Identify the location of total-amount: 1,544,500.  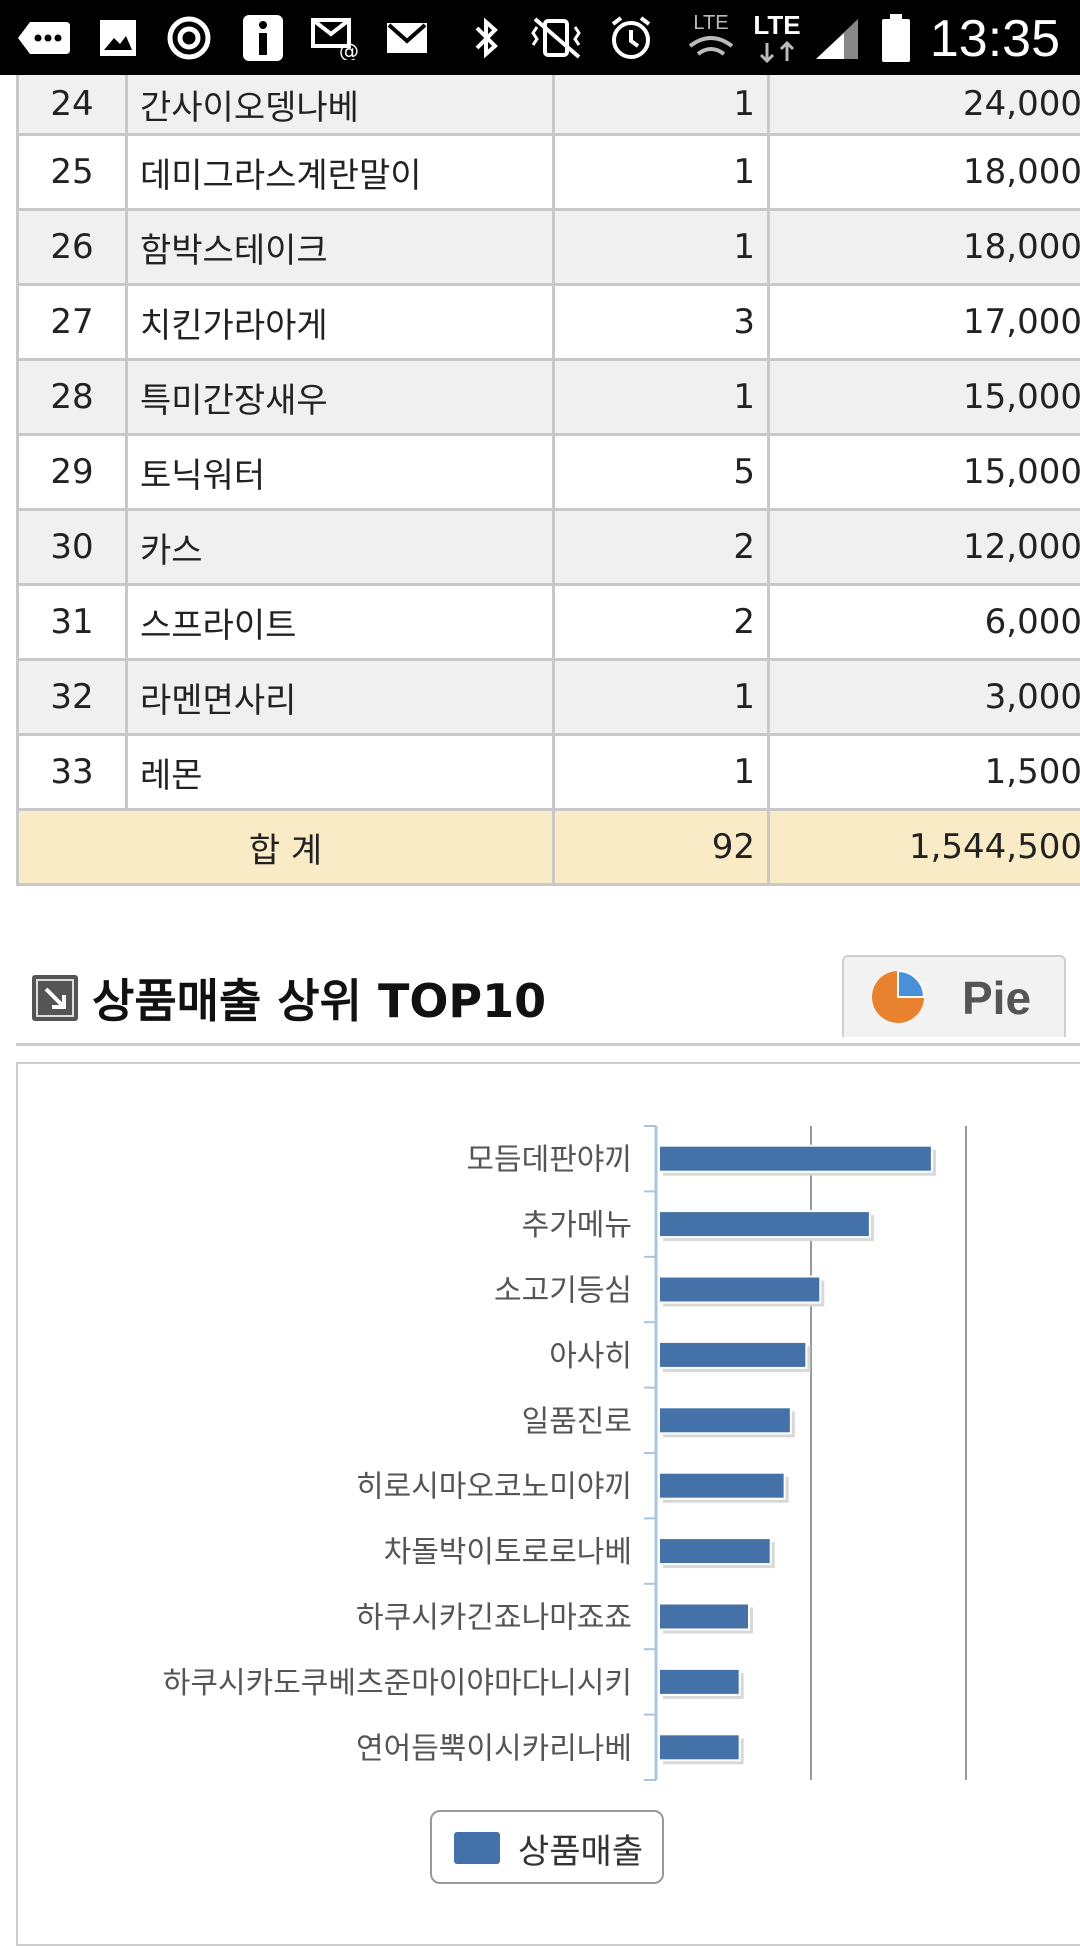
(924, 847).